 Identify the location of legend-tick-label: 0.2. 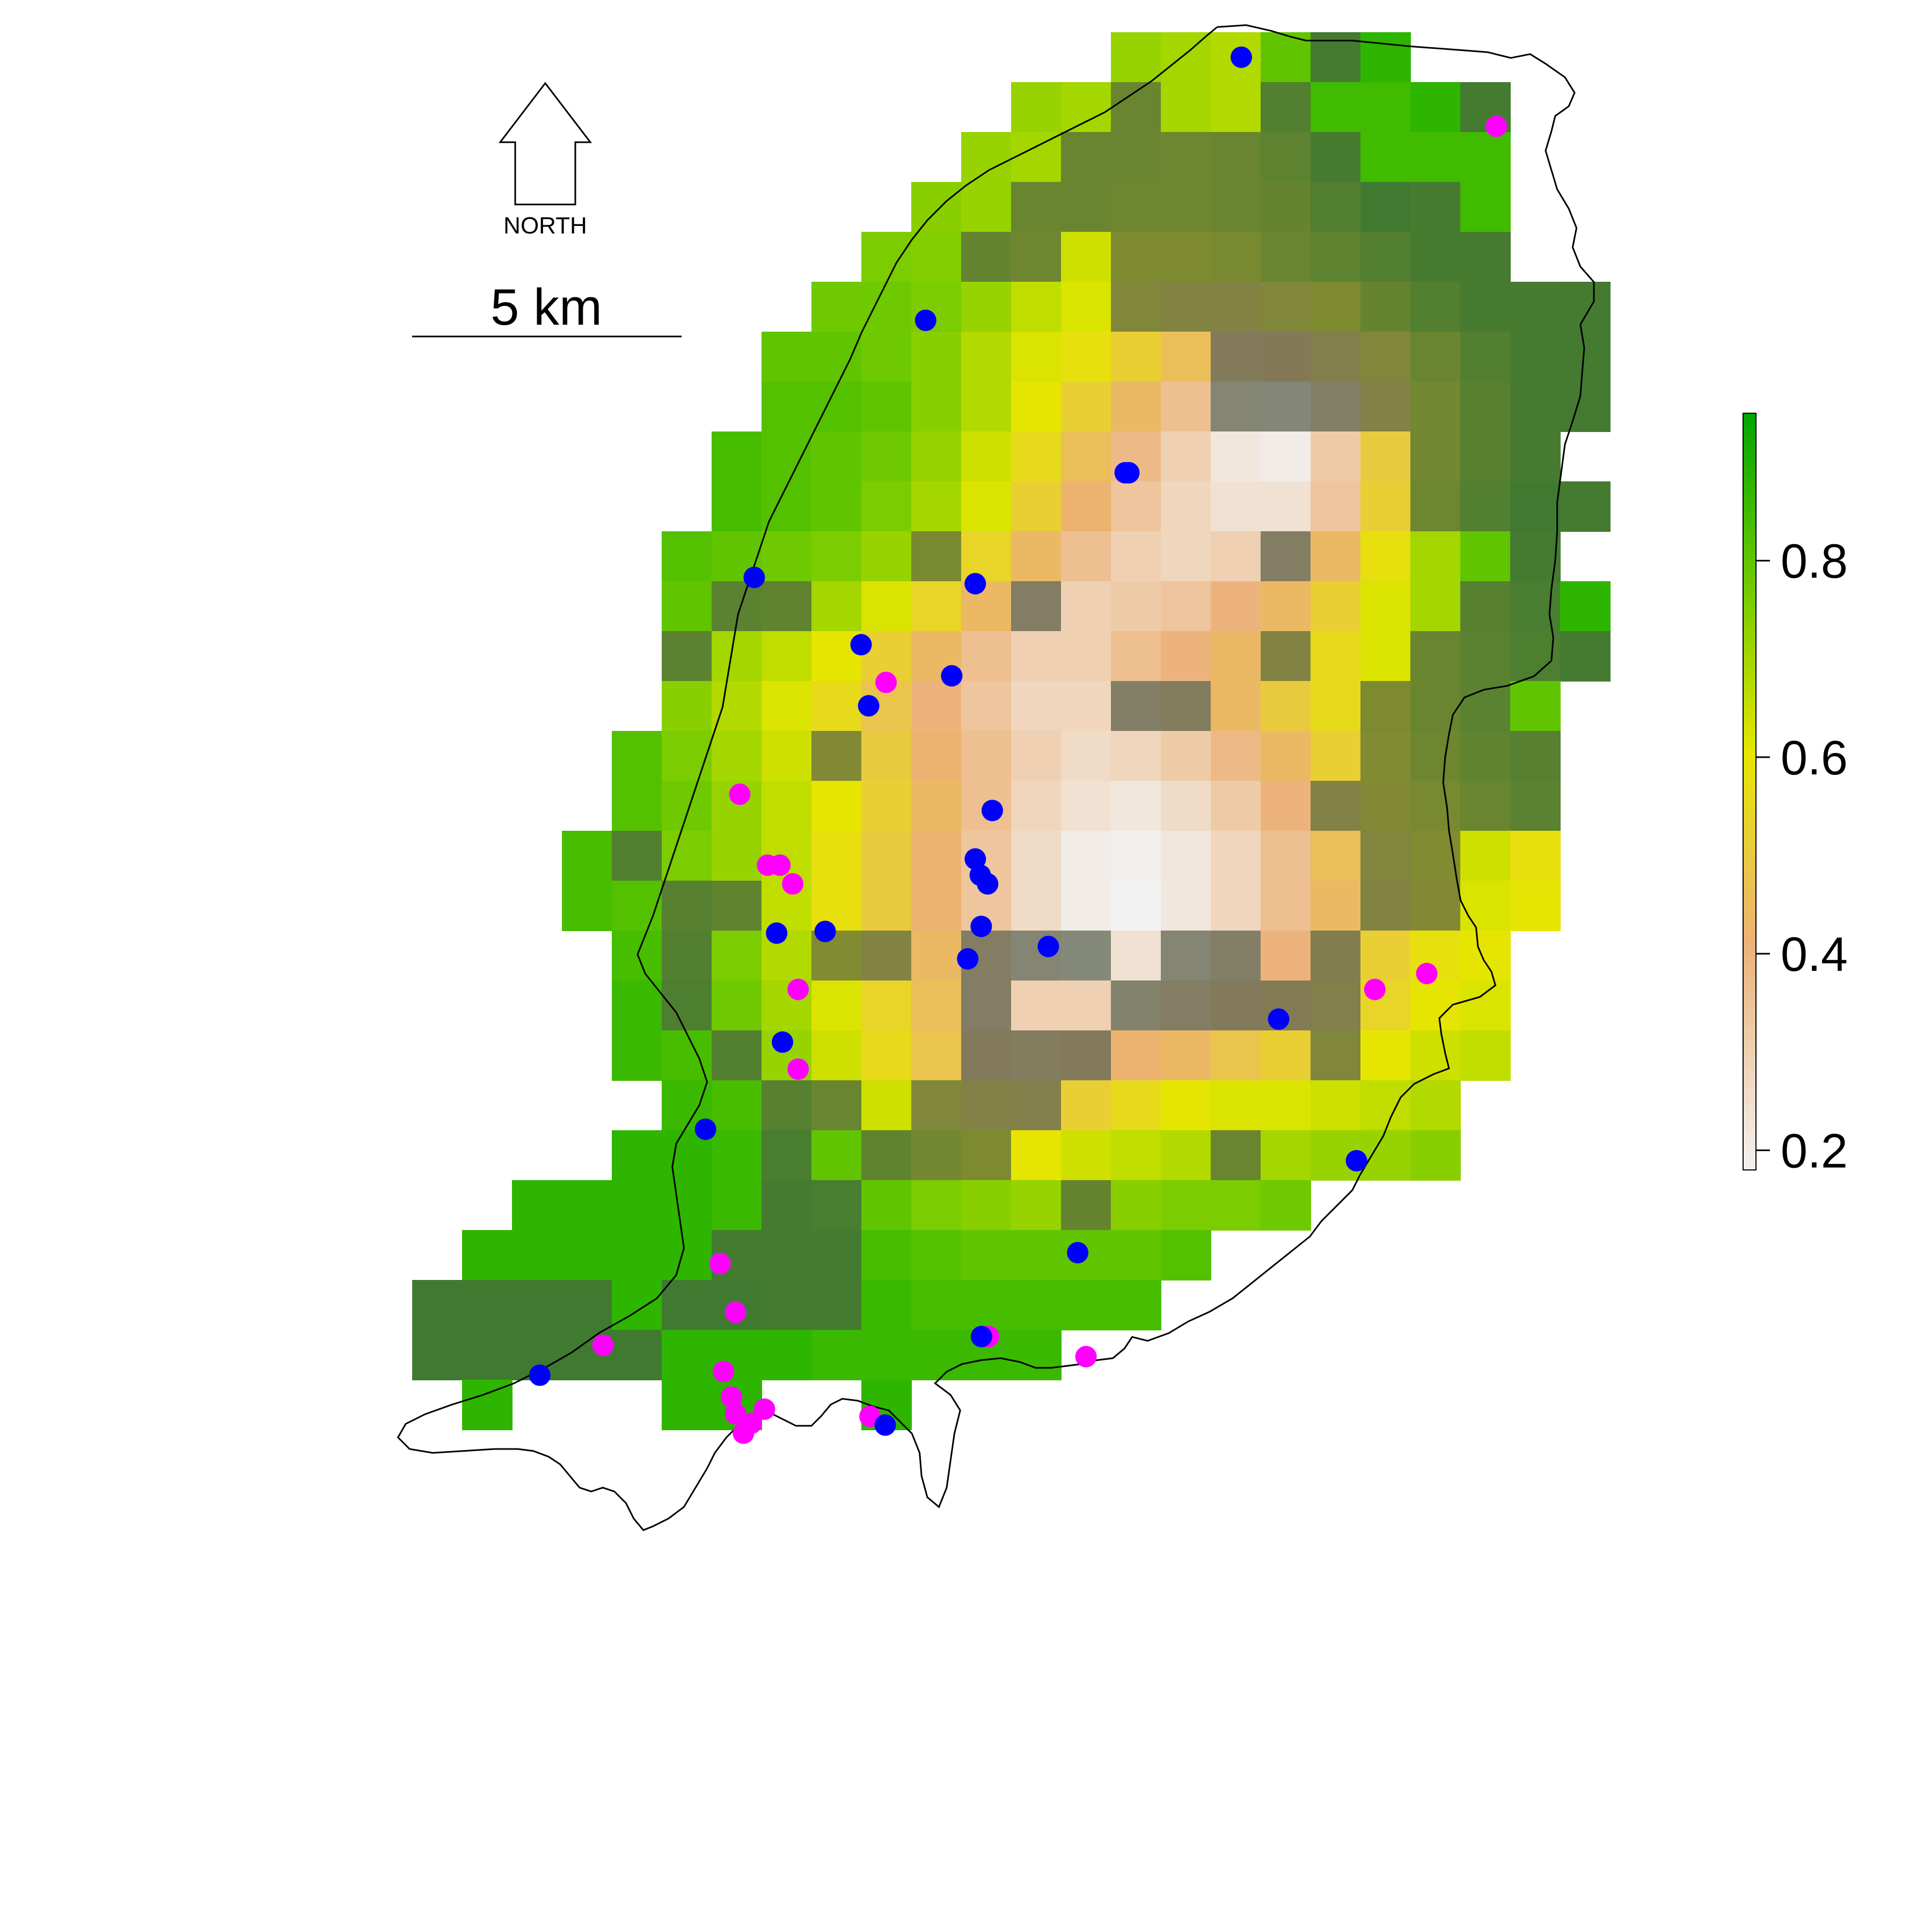
(1814, 1151).